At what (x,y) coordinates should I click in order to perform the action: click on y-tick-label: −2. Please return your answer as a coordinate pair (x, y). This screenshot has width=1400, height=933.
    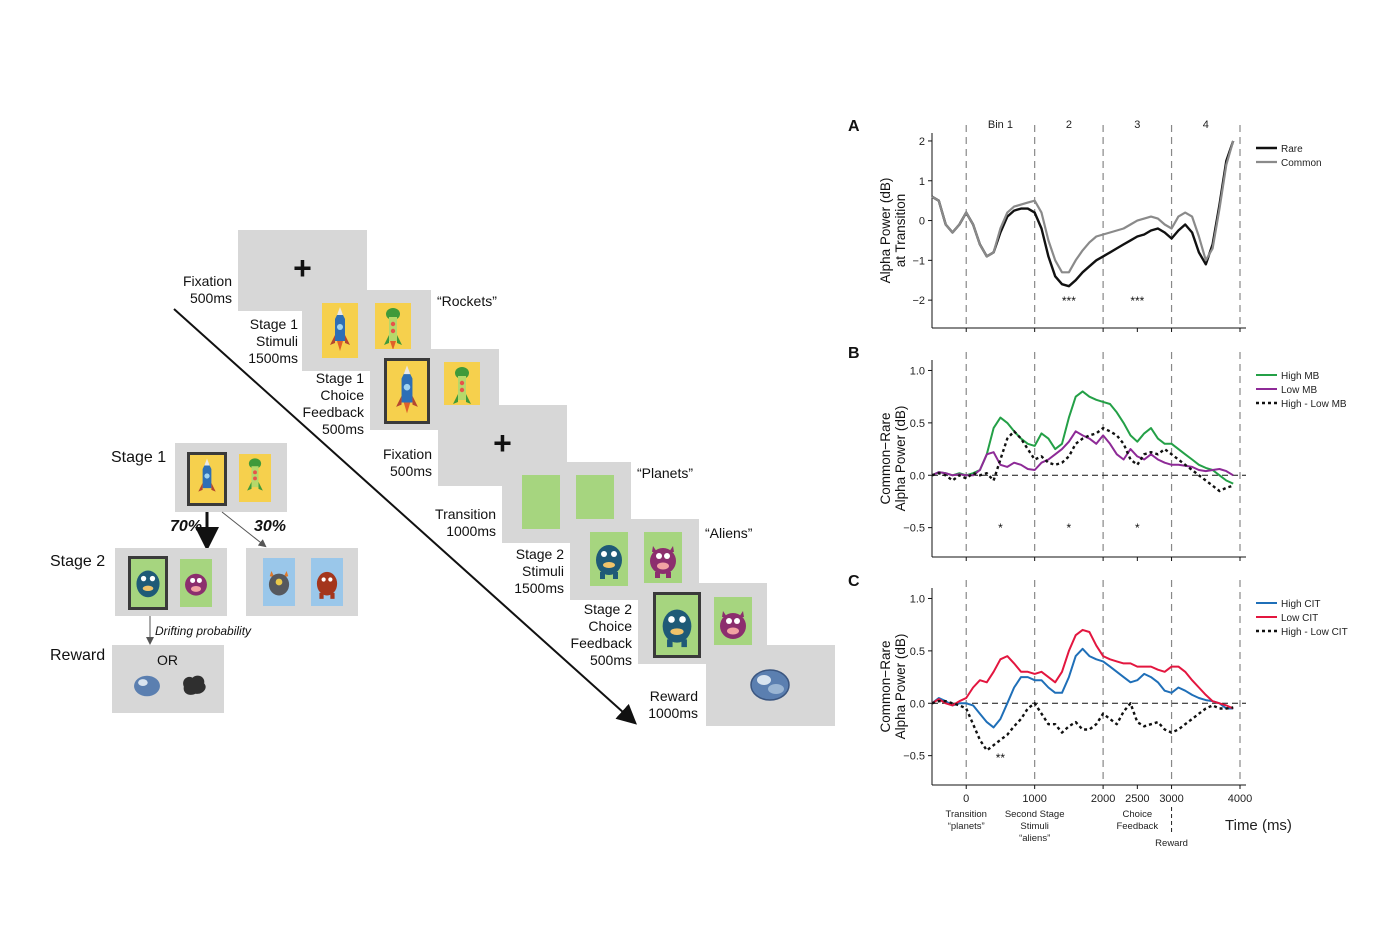
    Looking at the image, I should click on (918, 301).